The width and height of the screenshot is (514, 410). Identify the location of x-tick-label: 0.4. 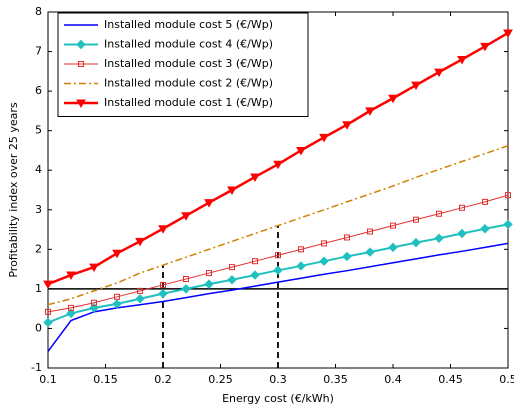
(393, 379).